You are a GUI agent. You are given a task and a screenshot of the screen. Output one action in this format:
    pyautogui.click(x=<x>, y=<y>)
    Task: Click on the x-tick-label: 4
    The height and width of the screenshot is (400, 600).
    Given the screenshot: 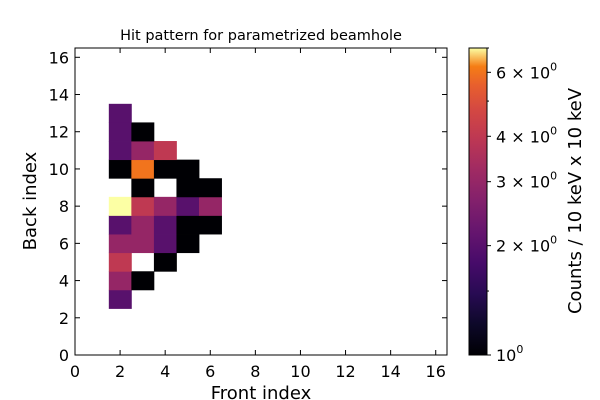 What is the action you would take?
    pyautogui.click(x=165, y=371)
    